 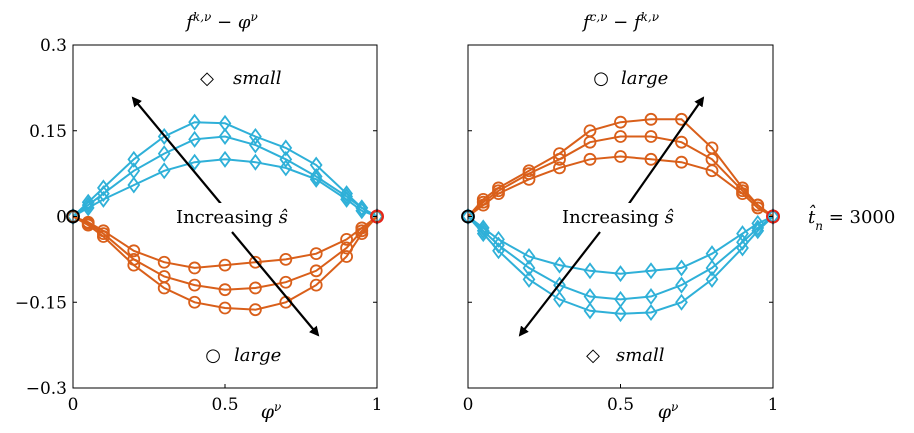 I want to click on left-legend-bottom-marker: ○, so click(x=213, y=355).